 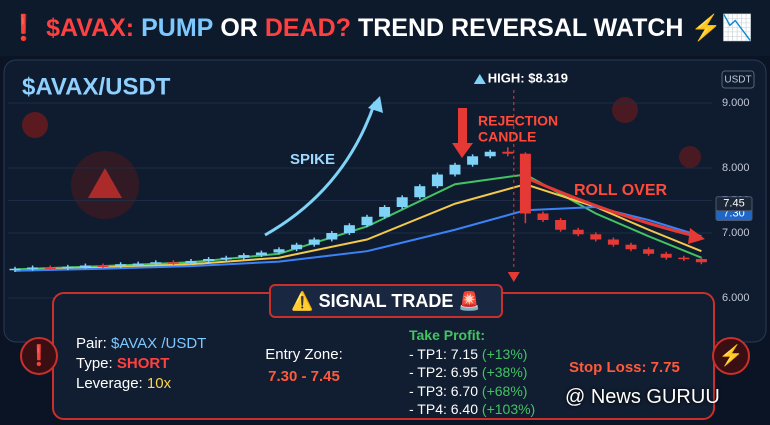 What do you see at coordinates (24, 27) in the screenshot?
I see `title-part: ❗` at bounding box center [24, 27].